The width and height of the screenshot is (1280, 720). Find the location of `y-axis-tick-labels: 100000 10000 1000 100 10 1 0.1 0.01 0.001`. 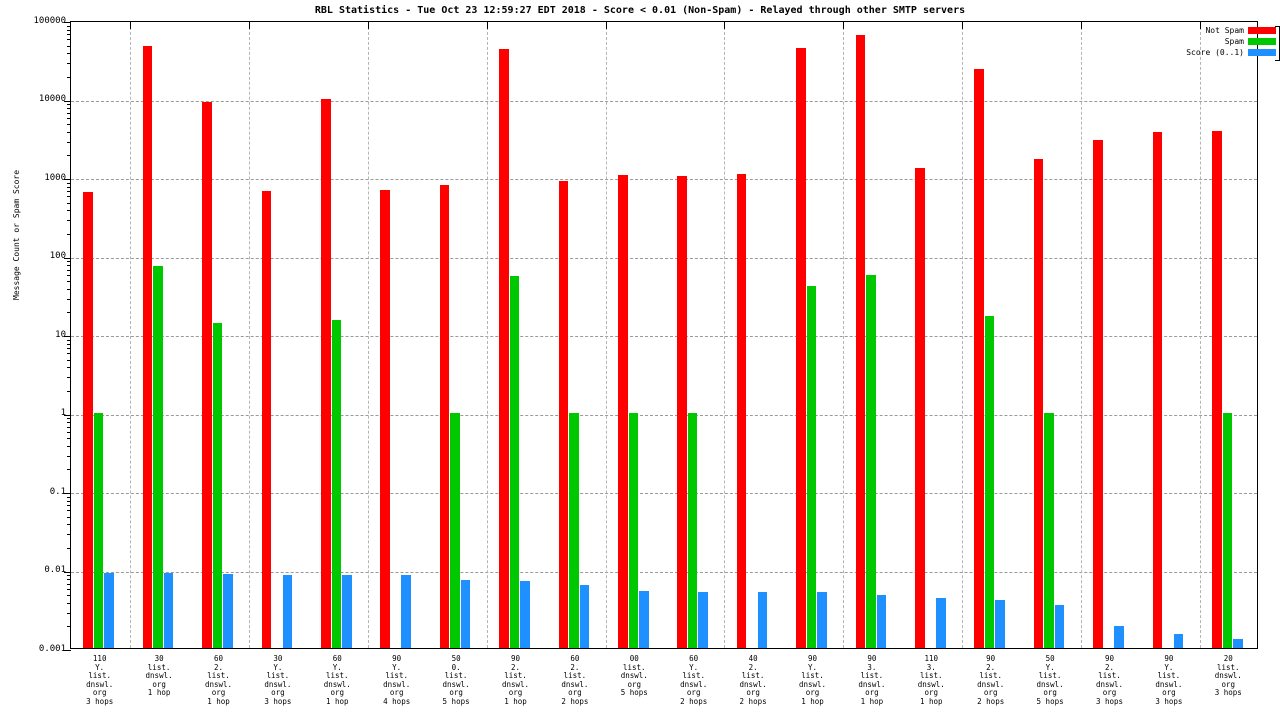

y-axis-tick-labels: 100000 10000 1000 100 10 1 0.1 0.01 0.001 is located at coordinates (34, 334).